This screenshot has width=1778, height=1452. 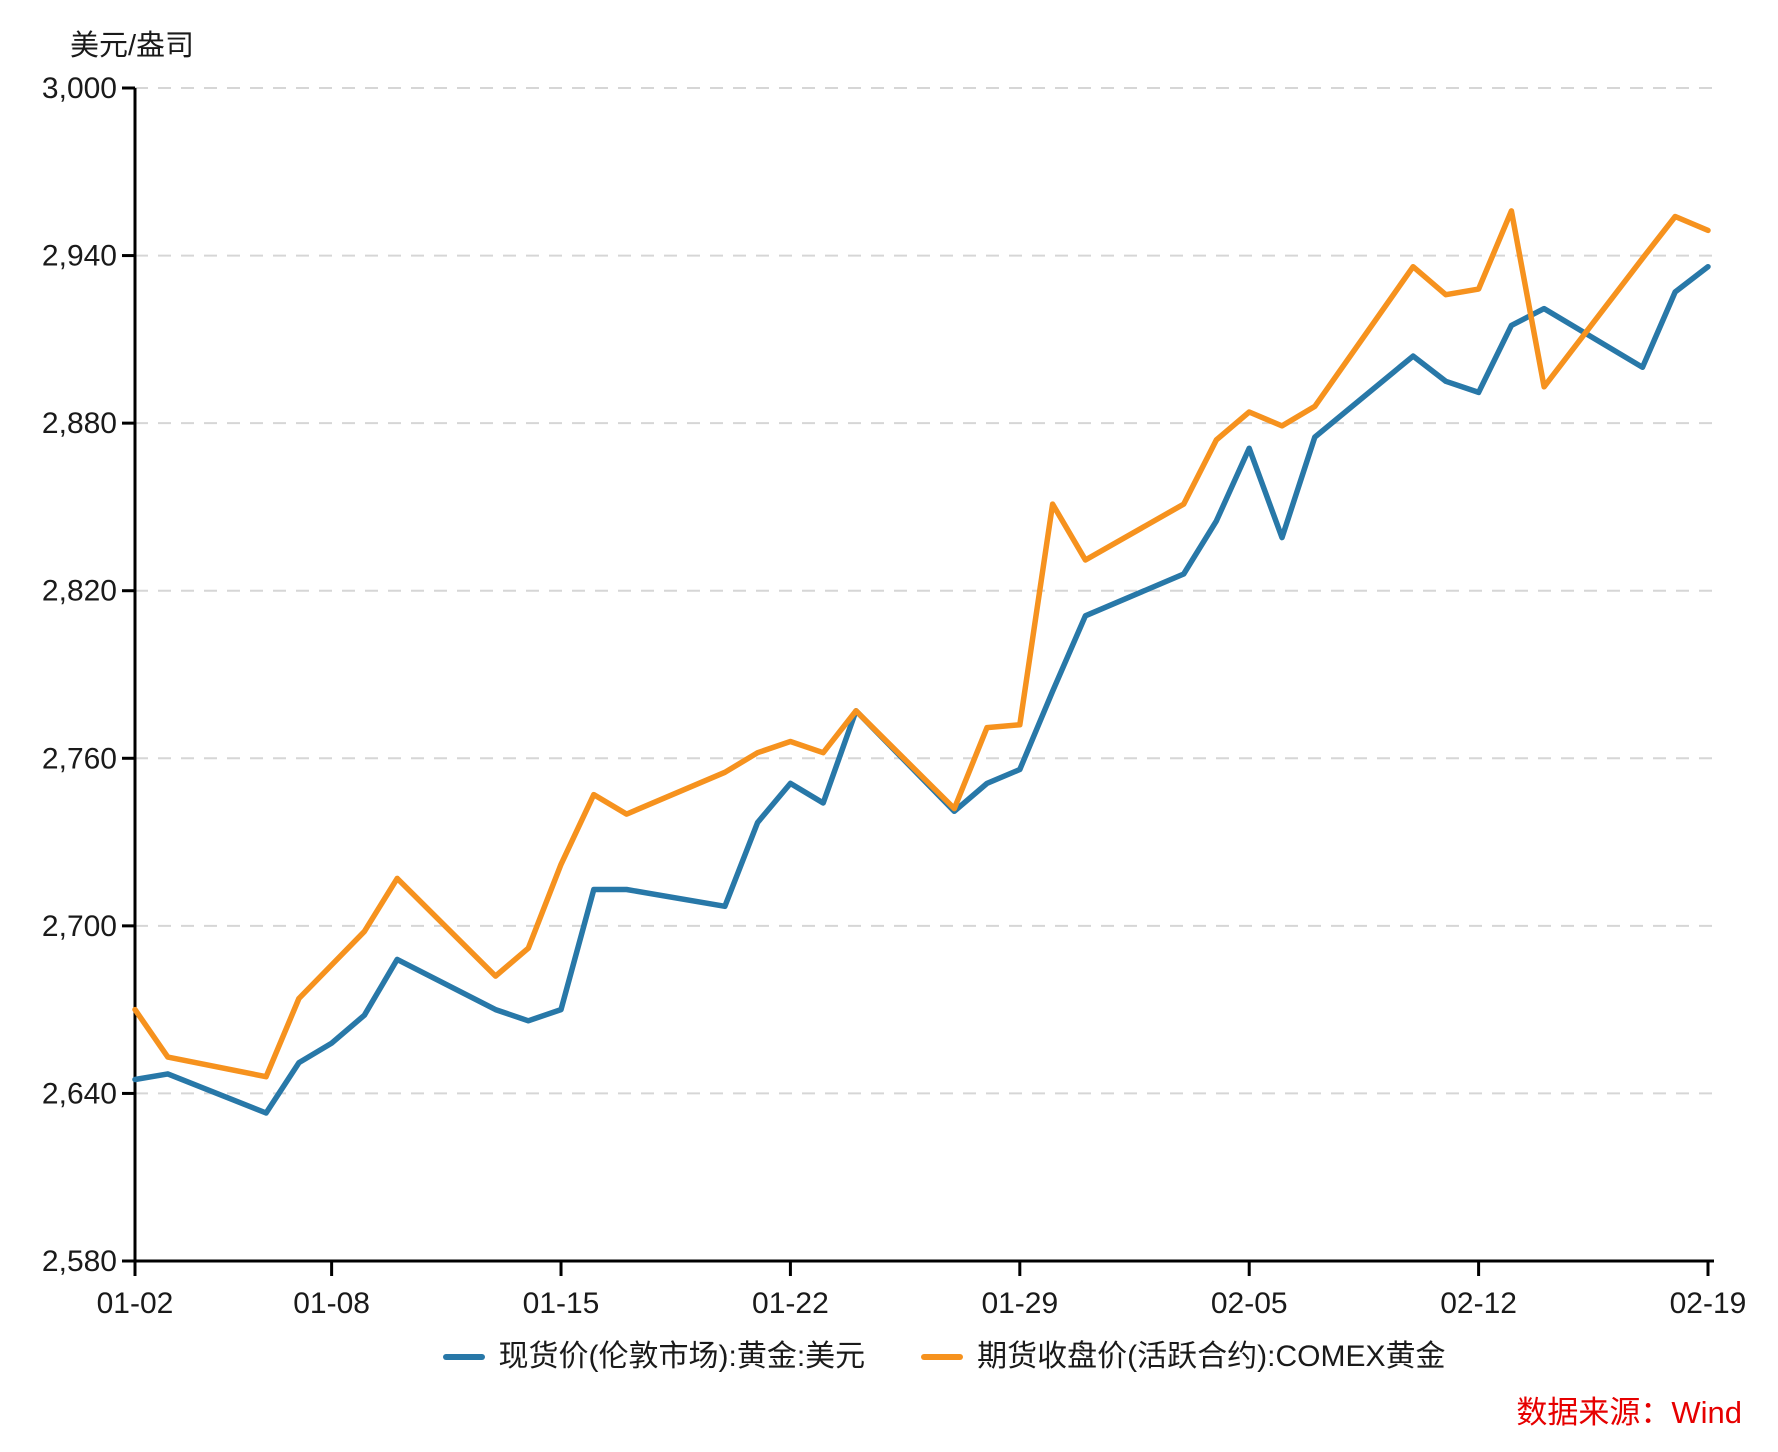 What do you see at coordinates (922, 1303) in the screenshot?
I see `x-axis-tick-labels: 01-02 01-08 01-15 01-22 01-29 02-05 02-12 02-19` at bounding box center [922, 1303].